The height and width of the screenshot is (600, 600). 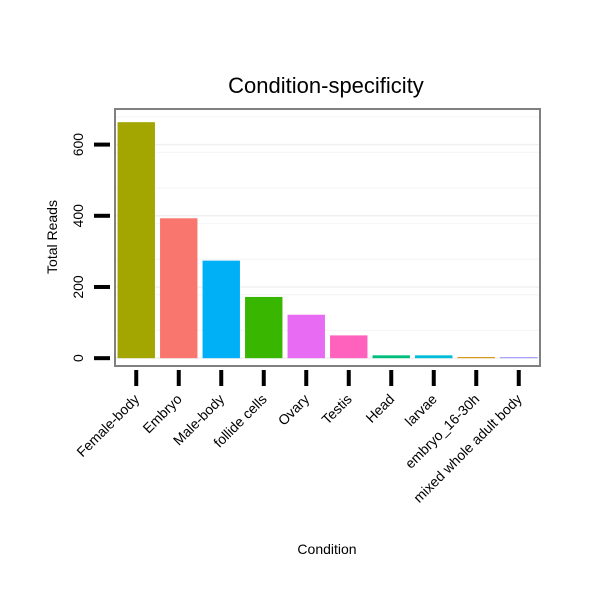 I want to click on bar-head, so click(x=391, y=357).